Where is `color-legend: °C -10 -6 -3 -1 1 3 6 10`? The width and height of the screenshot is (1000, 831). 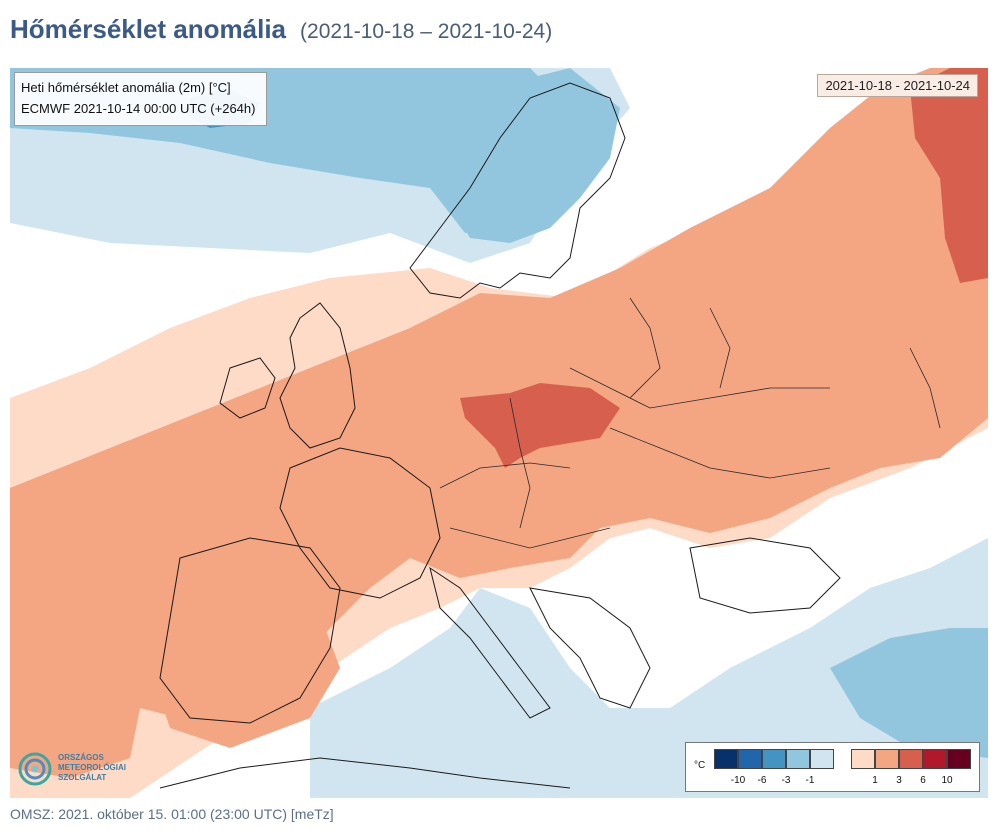 color-legend: °C -10 -6 -3 -1 1 3 6 10 is located at coordinates (832, 767).